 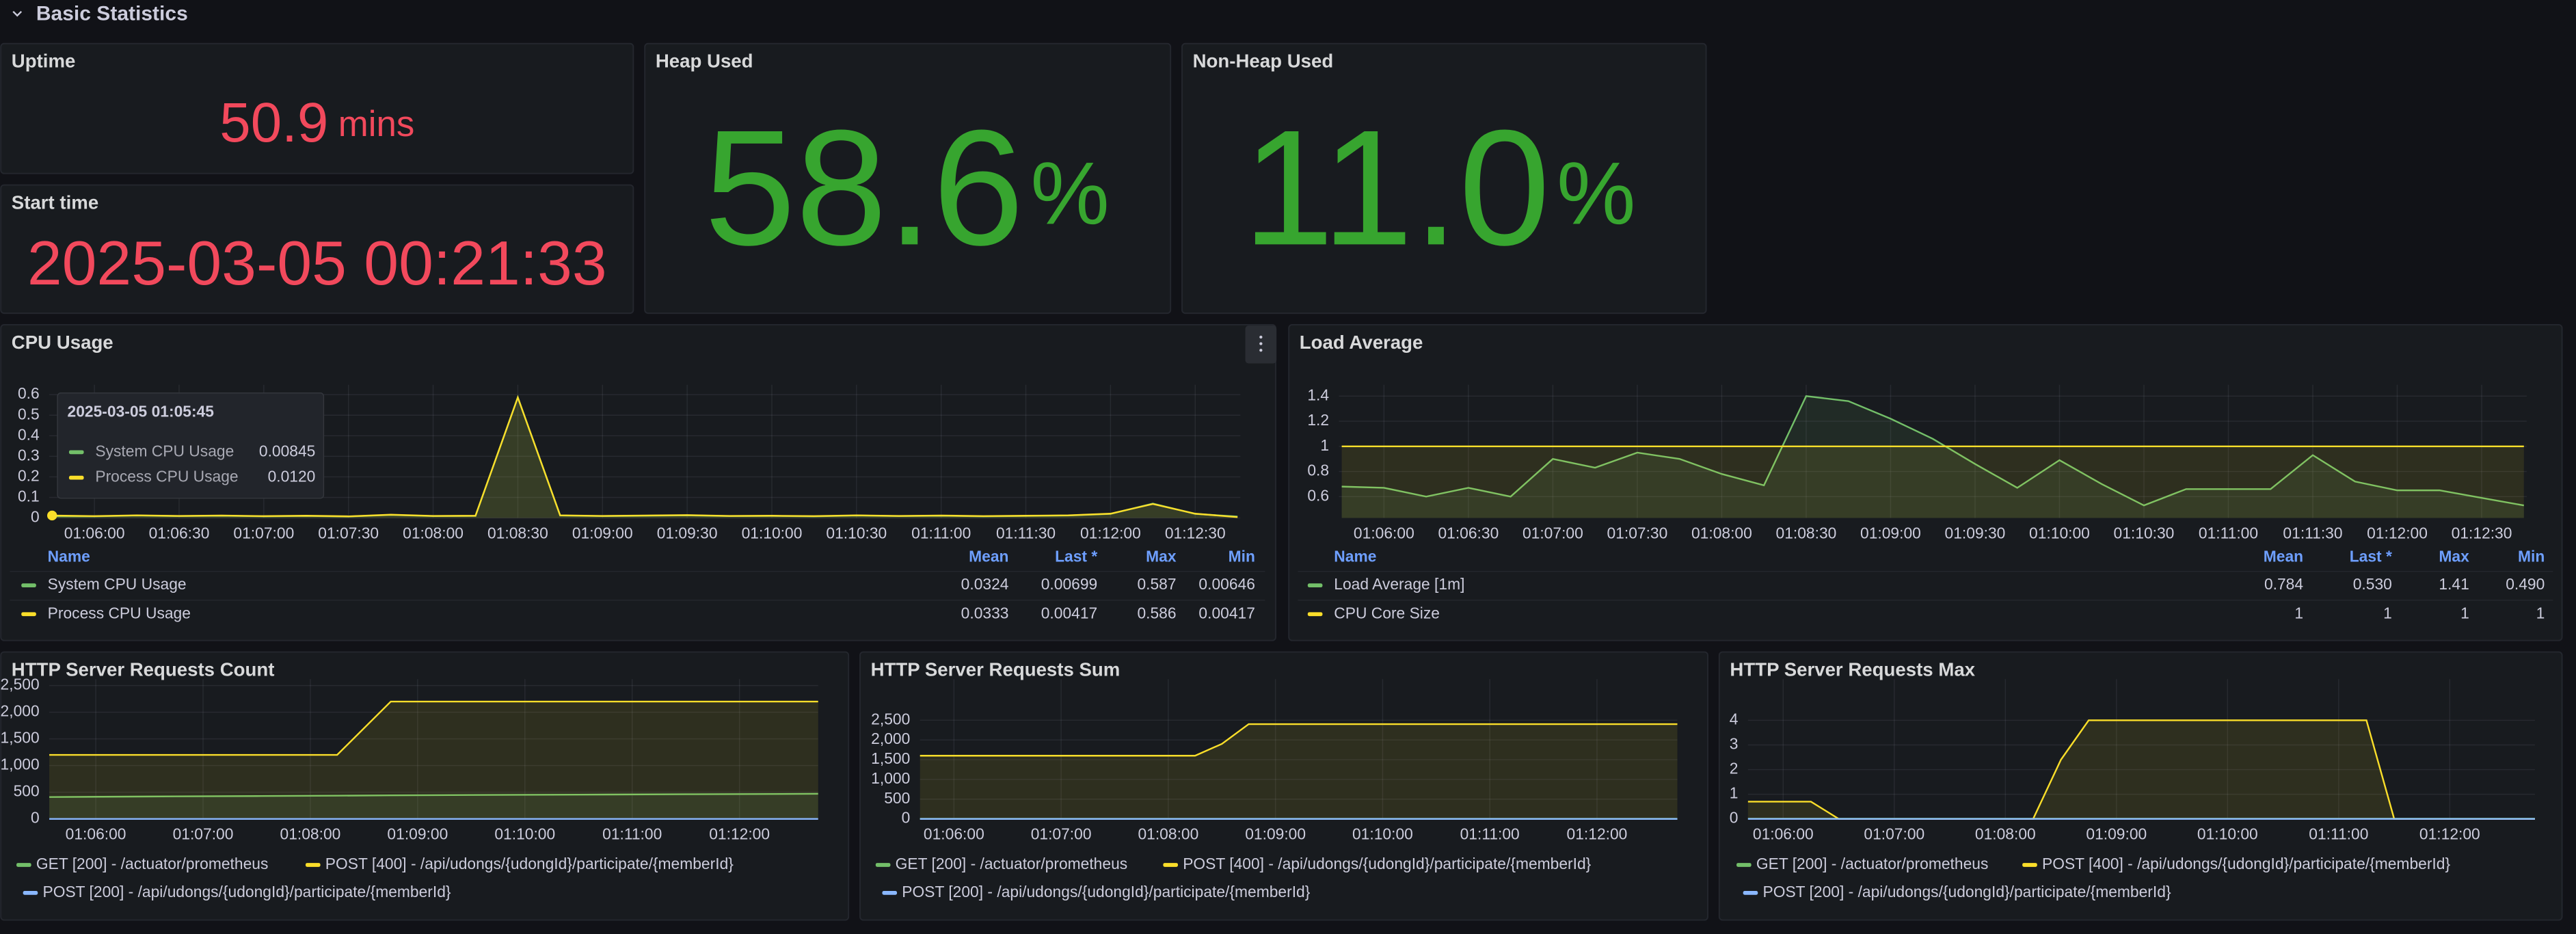 I want to click on stat-value: 50.9 mins, so click(x=316, y=123).